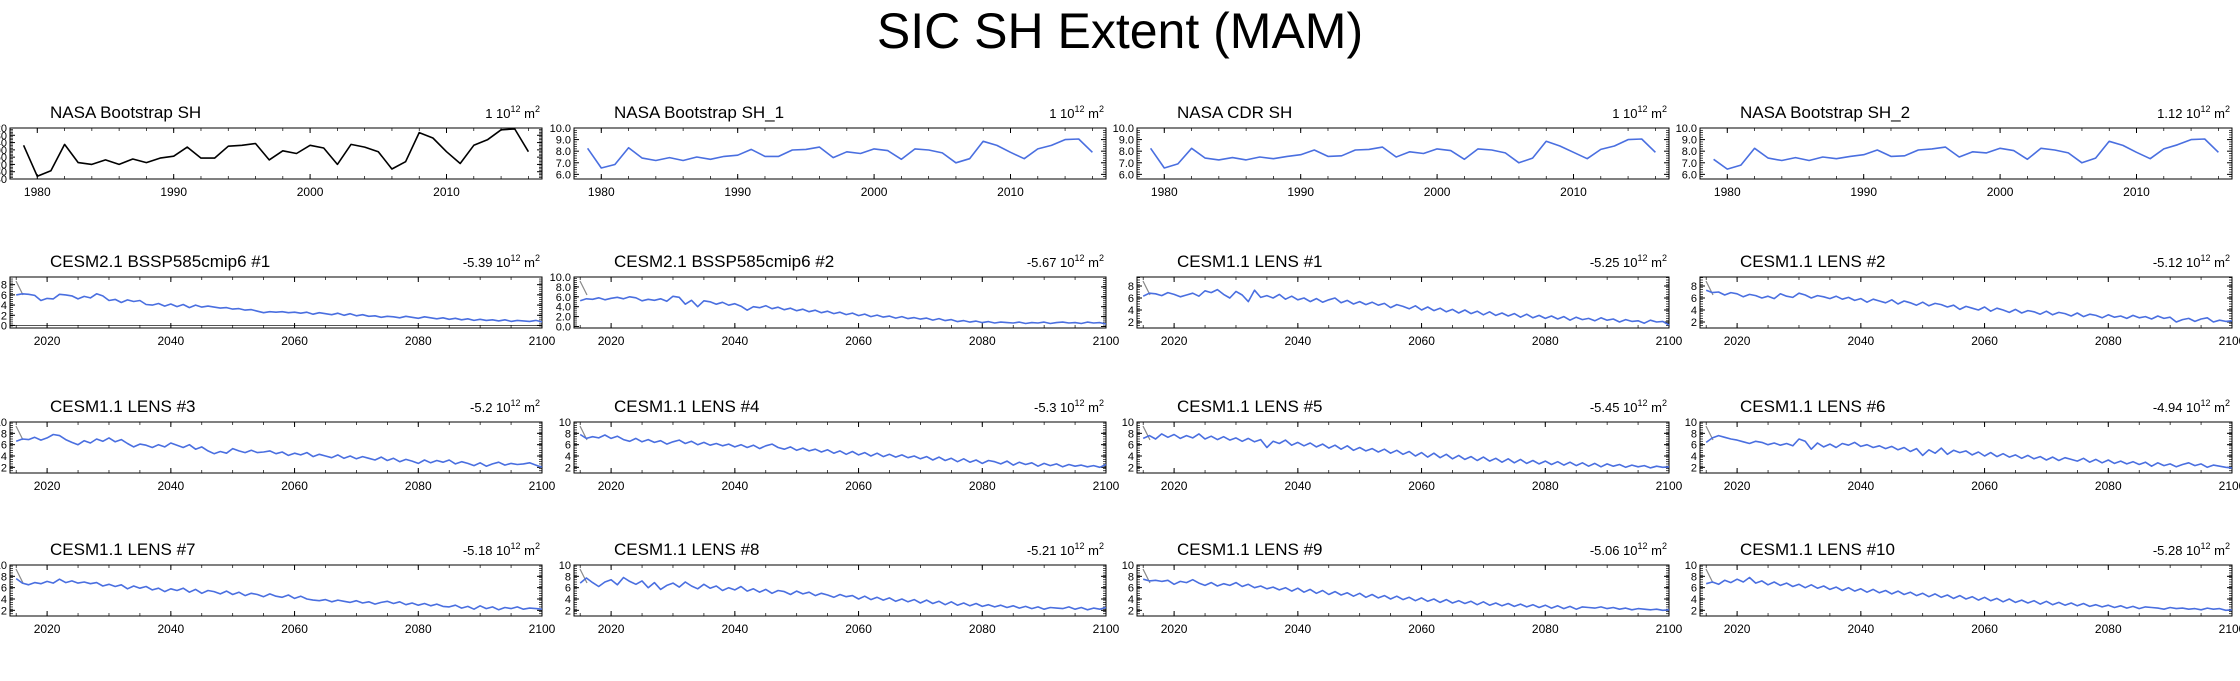 The height and width of the screenshot is (681, 2240). What do you see at coordinates (1250, 406) in the screenshot?
I see `panel-title: CESM1.1 LENS #5` at bounding box center [1250, 406].